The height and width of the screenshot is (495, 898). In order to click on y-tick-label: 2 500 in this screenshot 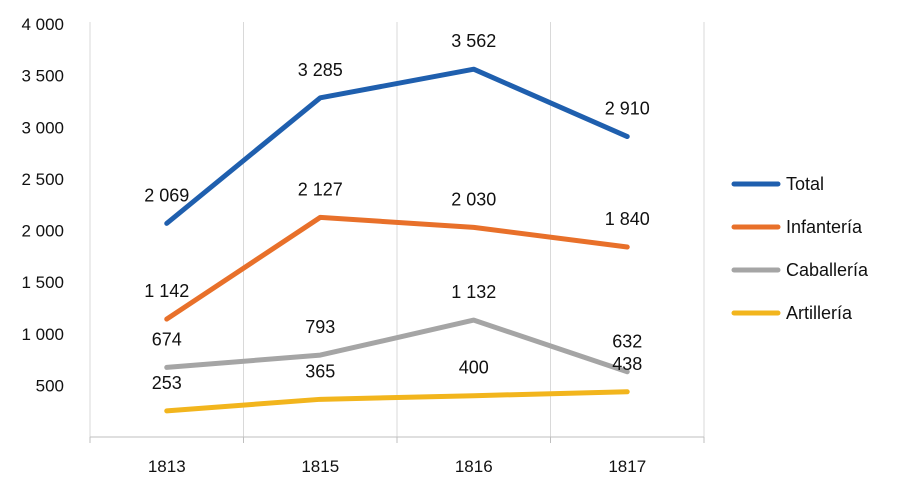, I will do `click(42, 179)`.